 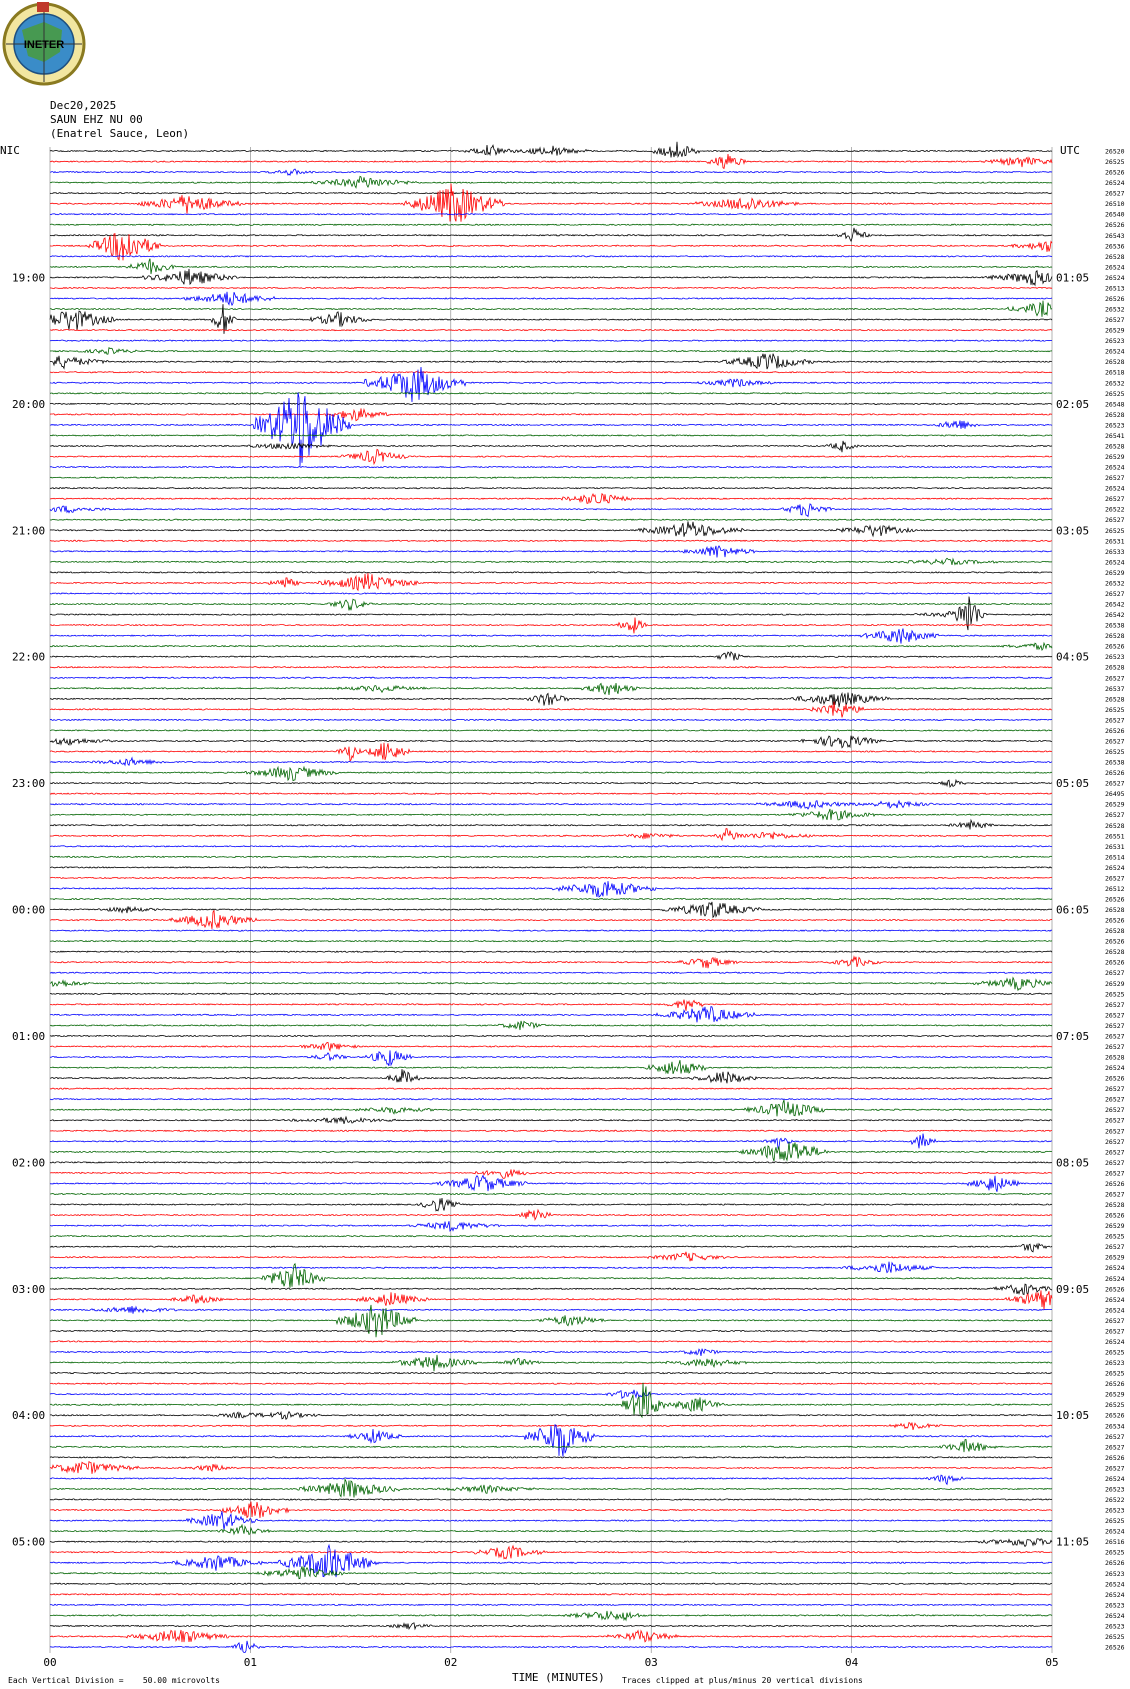 What do you see at coordinates (1115, 383) in the screenshot?
I see `trace-count-label: 26532` at bounding box center [1115, 383].